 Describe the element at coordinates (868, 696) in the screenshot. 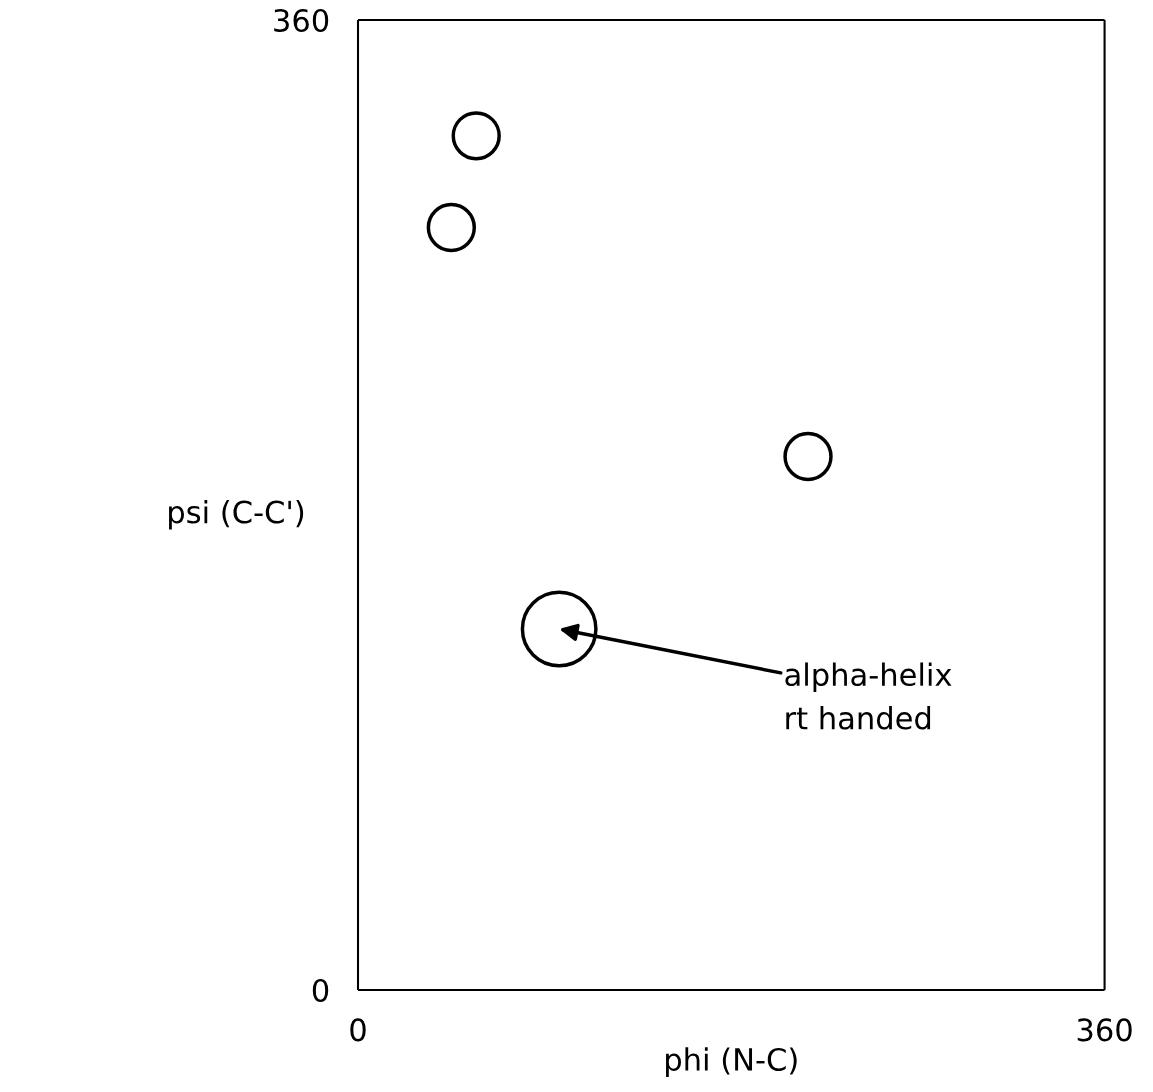

I see `annotation: alpha-helix rt handed` at that location.